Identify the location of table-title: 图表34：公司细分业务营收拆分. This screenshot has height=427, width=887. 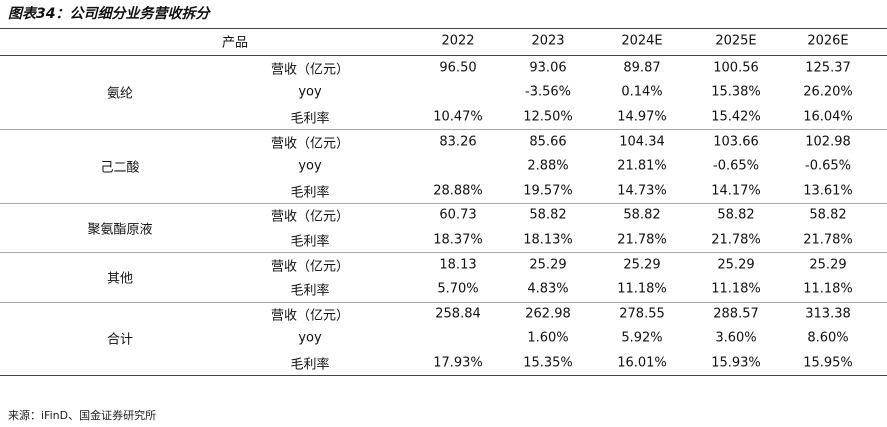
(109, 14).